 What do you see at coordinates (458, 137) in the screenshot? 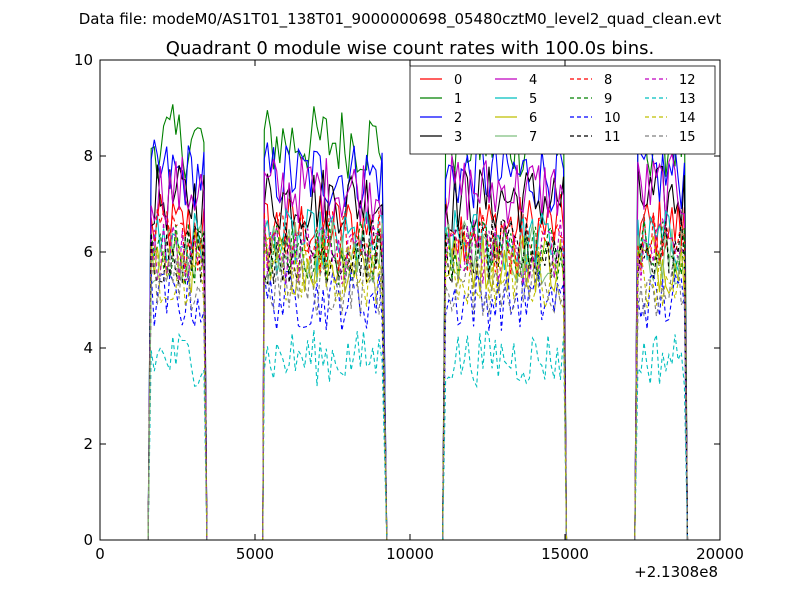
I see `legend-label-3: 3` at bounding box center [458, 137].